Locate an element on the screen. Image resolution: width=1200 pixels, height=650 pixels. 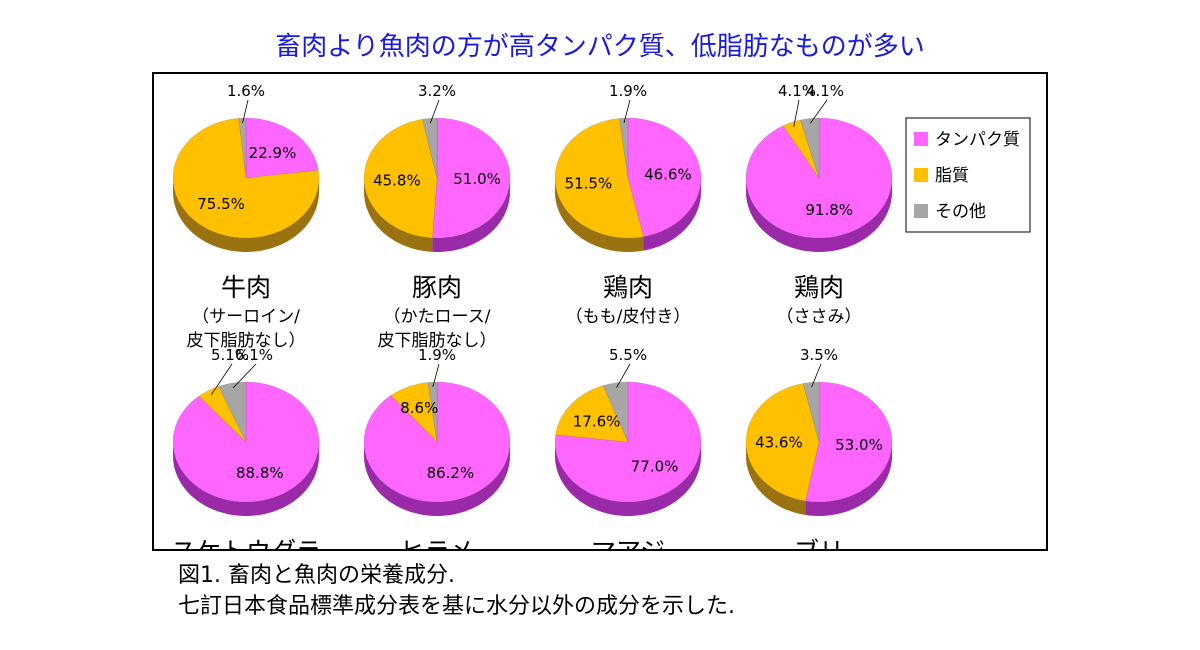
pie-7-name: マアジ is located at coordinates (628, 543).